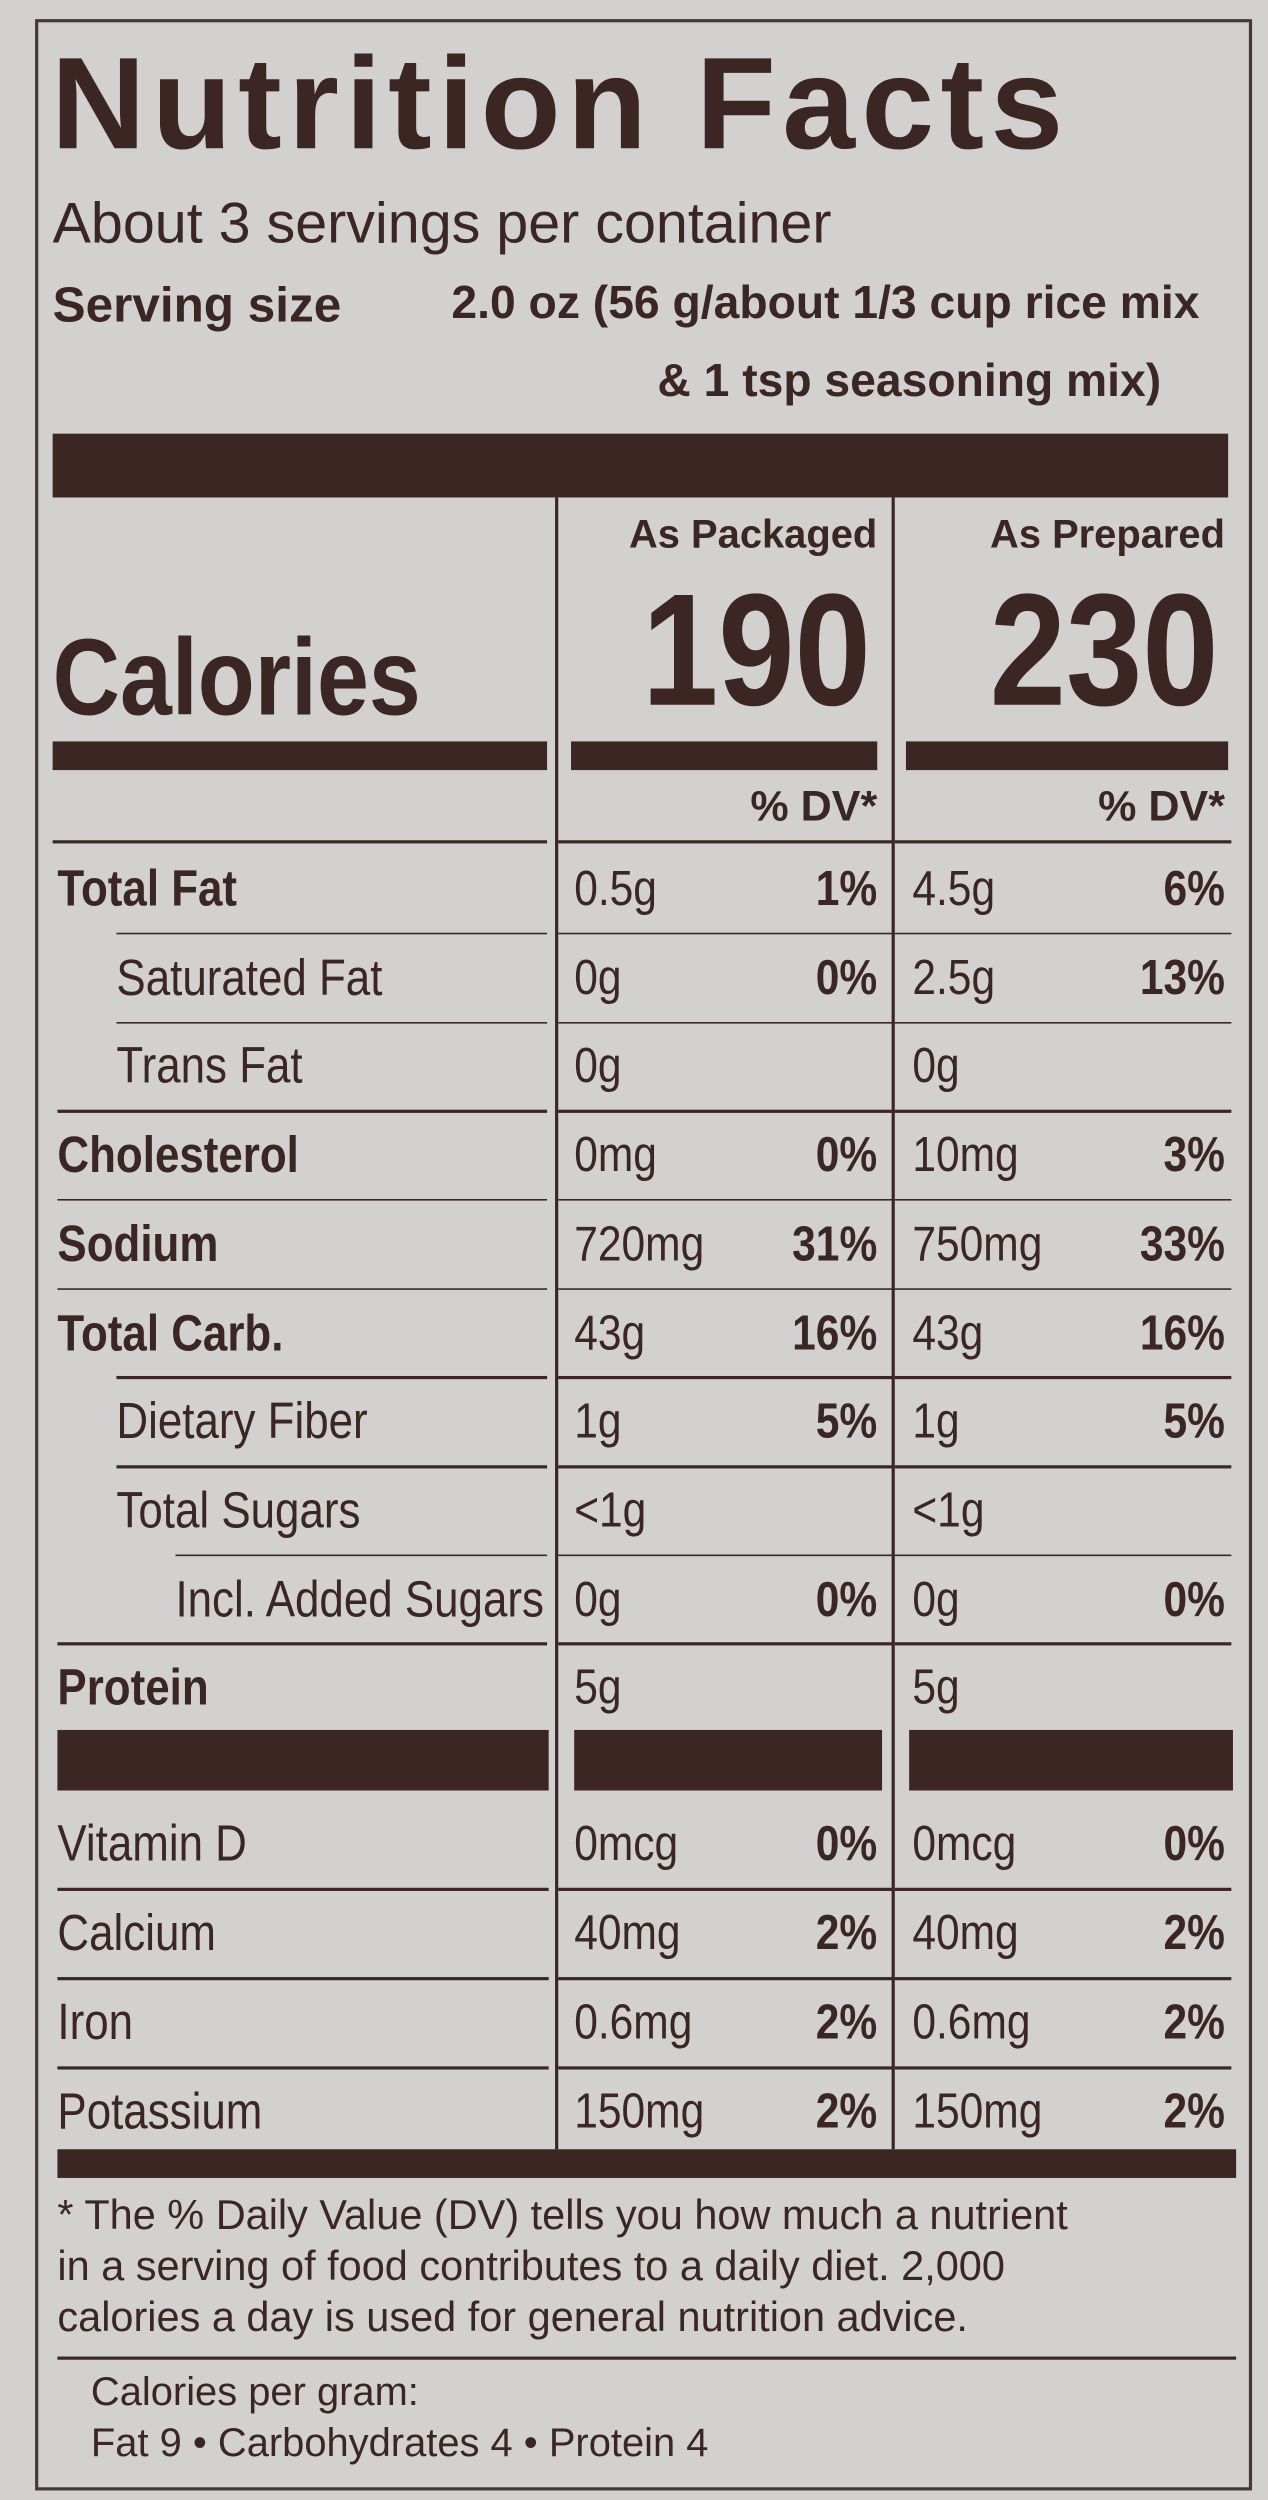  I want to click on footnote-rule, so click(647, 2357).